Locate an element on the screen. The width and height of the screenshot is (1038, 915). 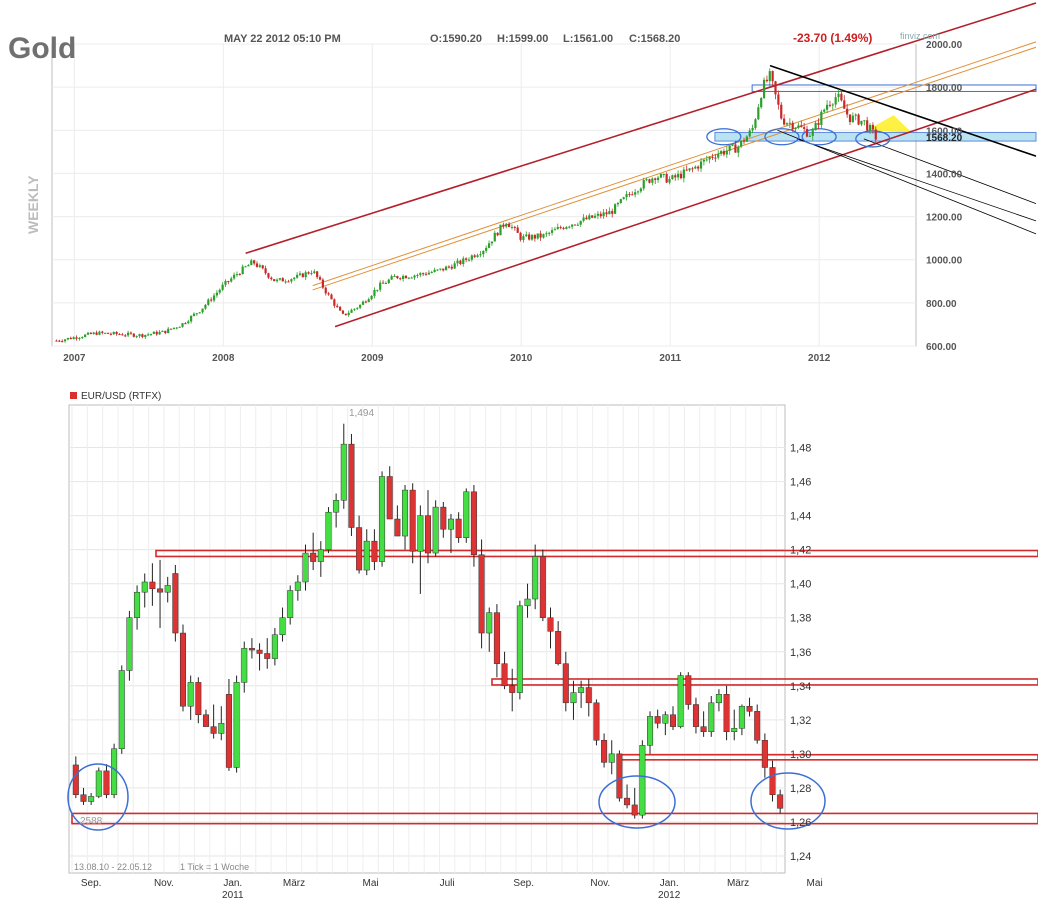
eurusd-y-tick: 1,36 is located at coordinates (800, 653).